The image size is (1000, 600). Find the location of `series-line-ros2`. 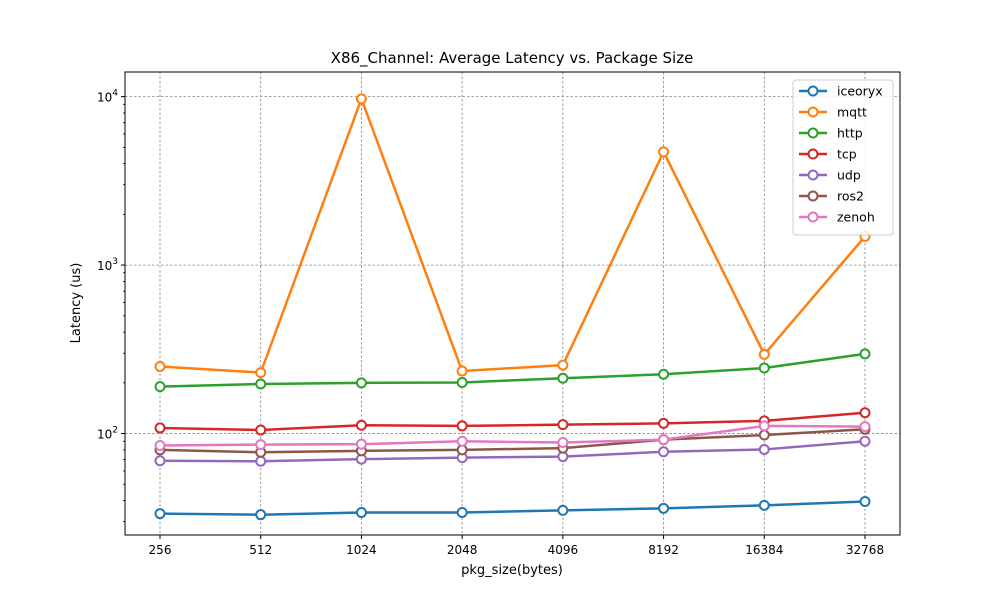

series-line-ros2 is located at coordinates (512, 441).